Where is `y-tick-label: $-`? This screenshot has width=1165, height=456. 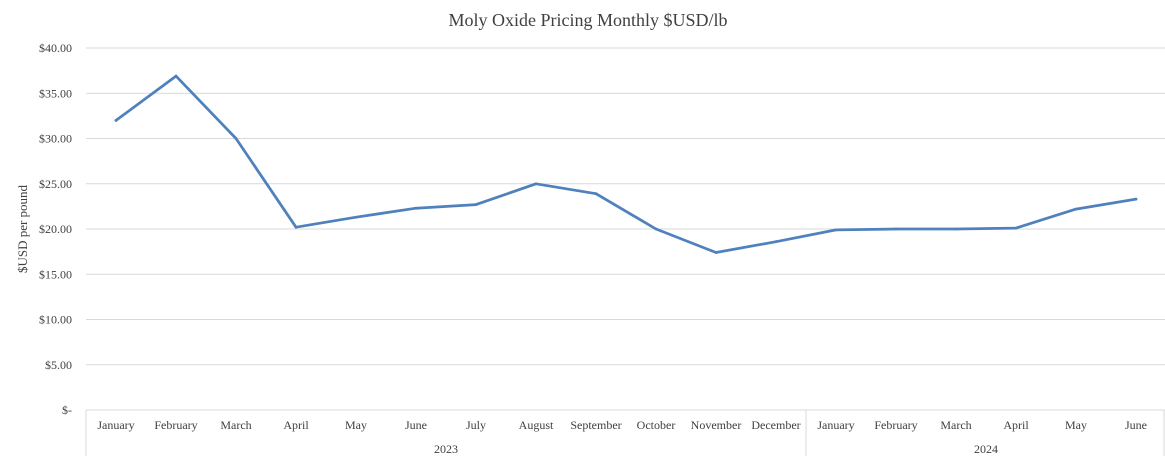 y-tick-label: $- is located at coordinates (67, 410).